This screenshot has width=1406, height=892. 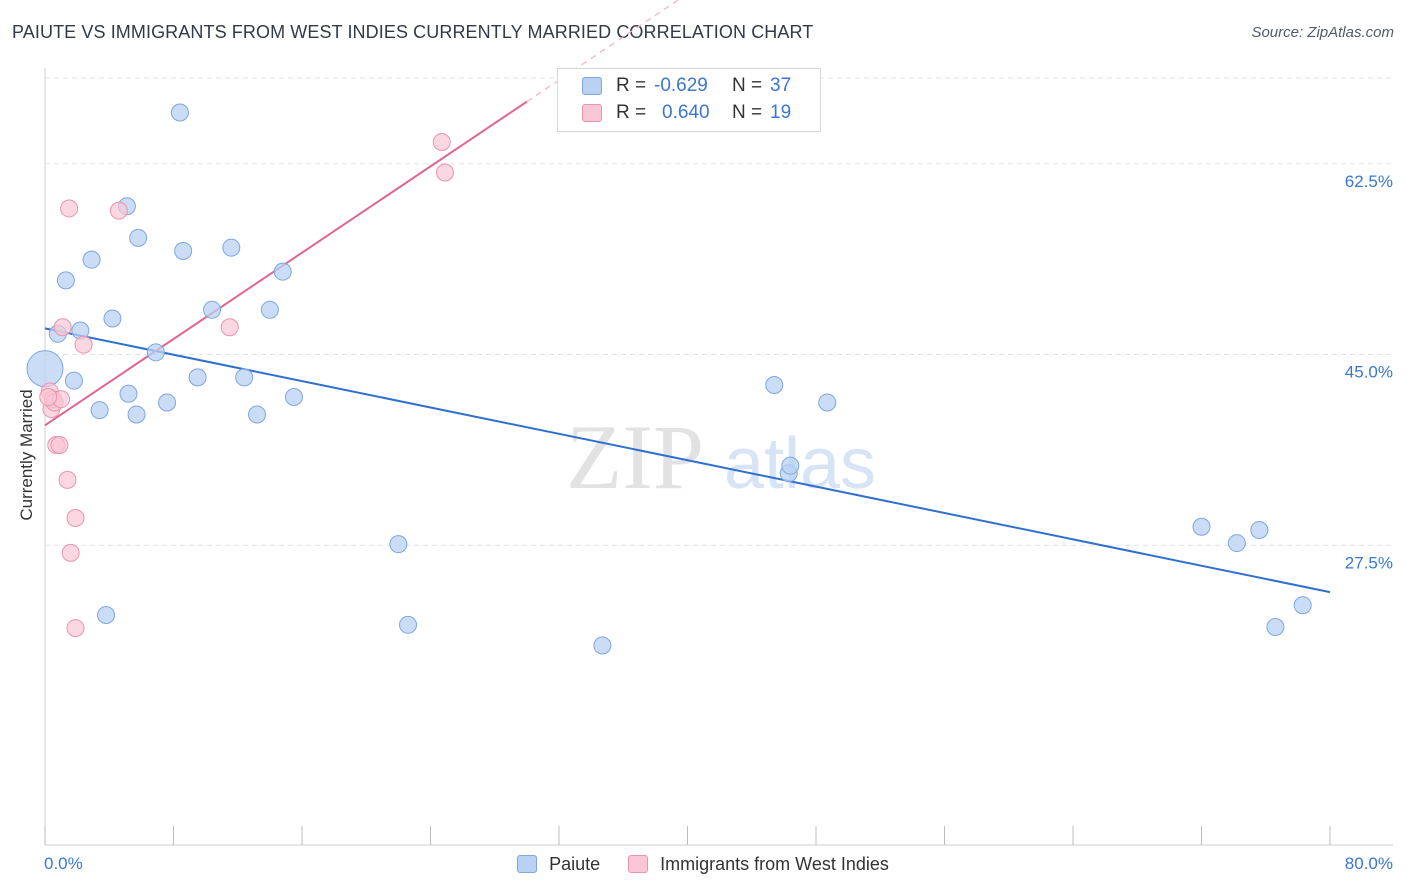 I want to click on x-tick-label: 80.0%, so click(x=1369, y=863).